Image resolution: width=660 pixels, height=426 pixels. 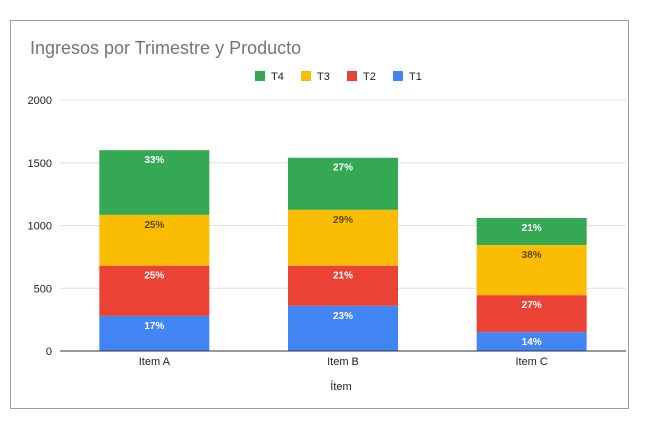 I want to click on legend-label: T4, so click(x=277, y=77).